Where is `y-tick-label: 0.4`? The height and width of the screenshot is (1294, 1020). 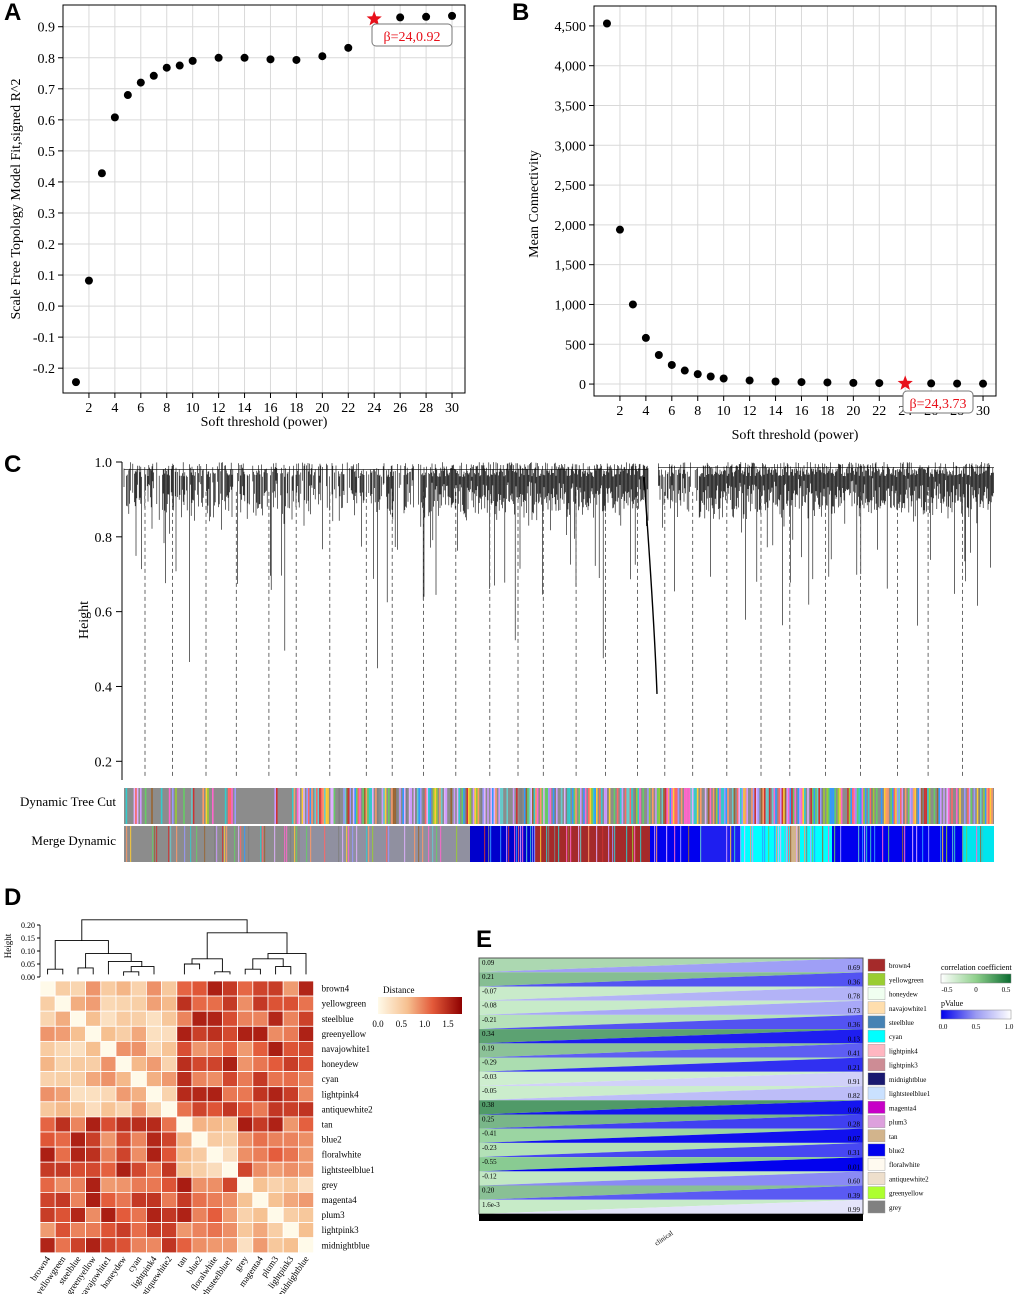
y-tick-label: 0.4 is located at coordinates (47, 183).